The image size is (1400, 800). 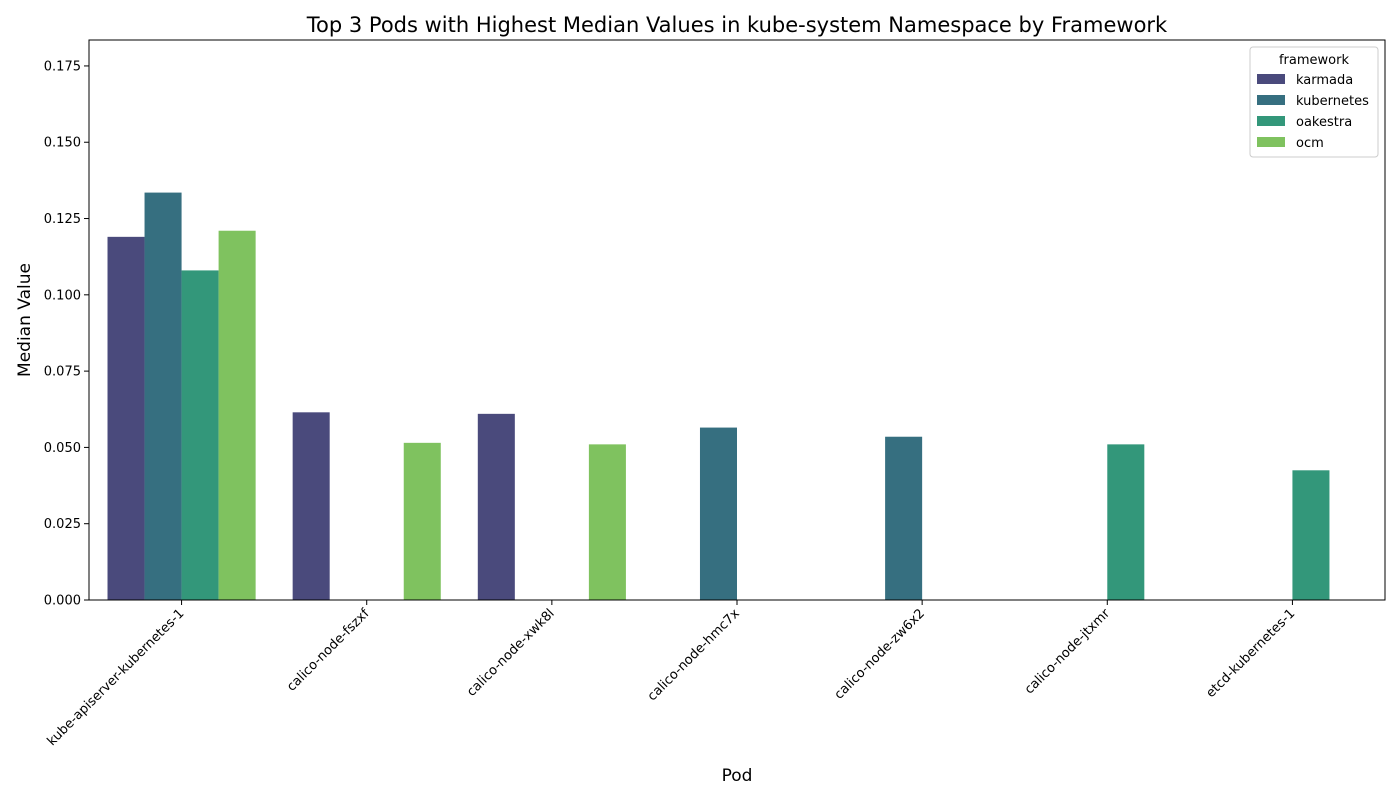 What do you see at coordinates (737, 776) in the screenshot?
I see `x-axis-label: Pod` at bounding box center [737, 776].